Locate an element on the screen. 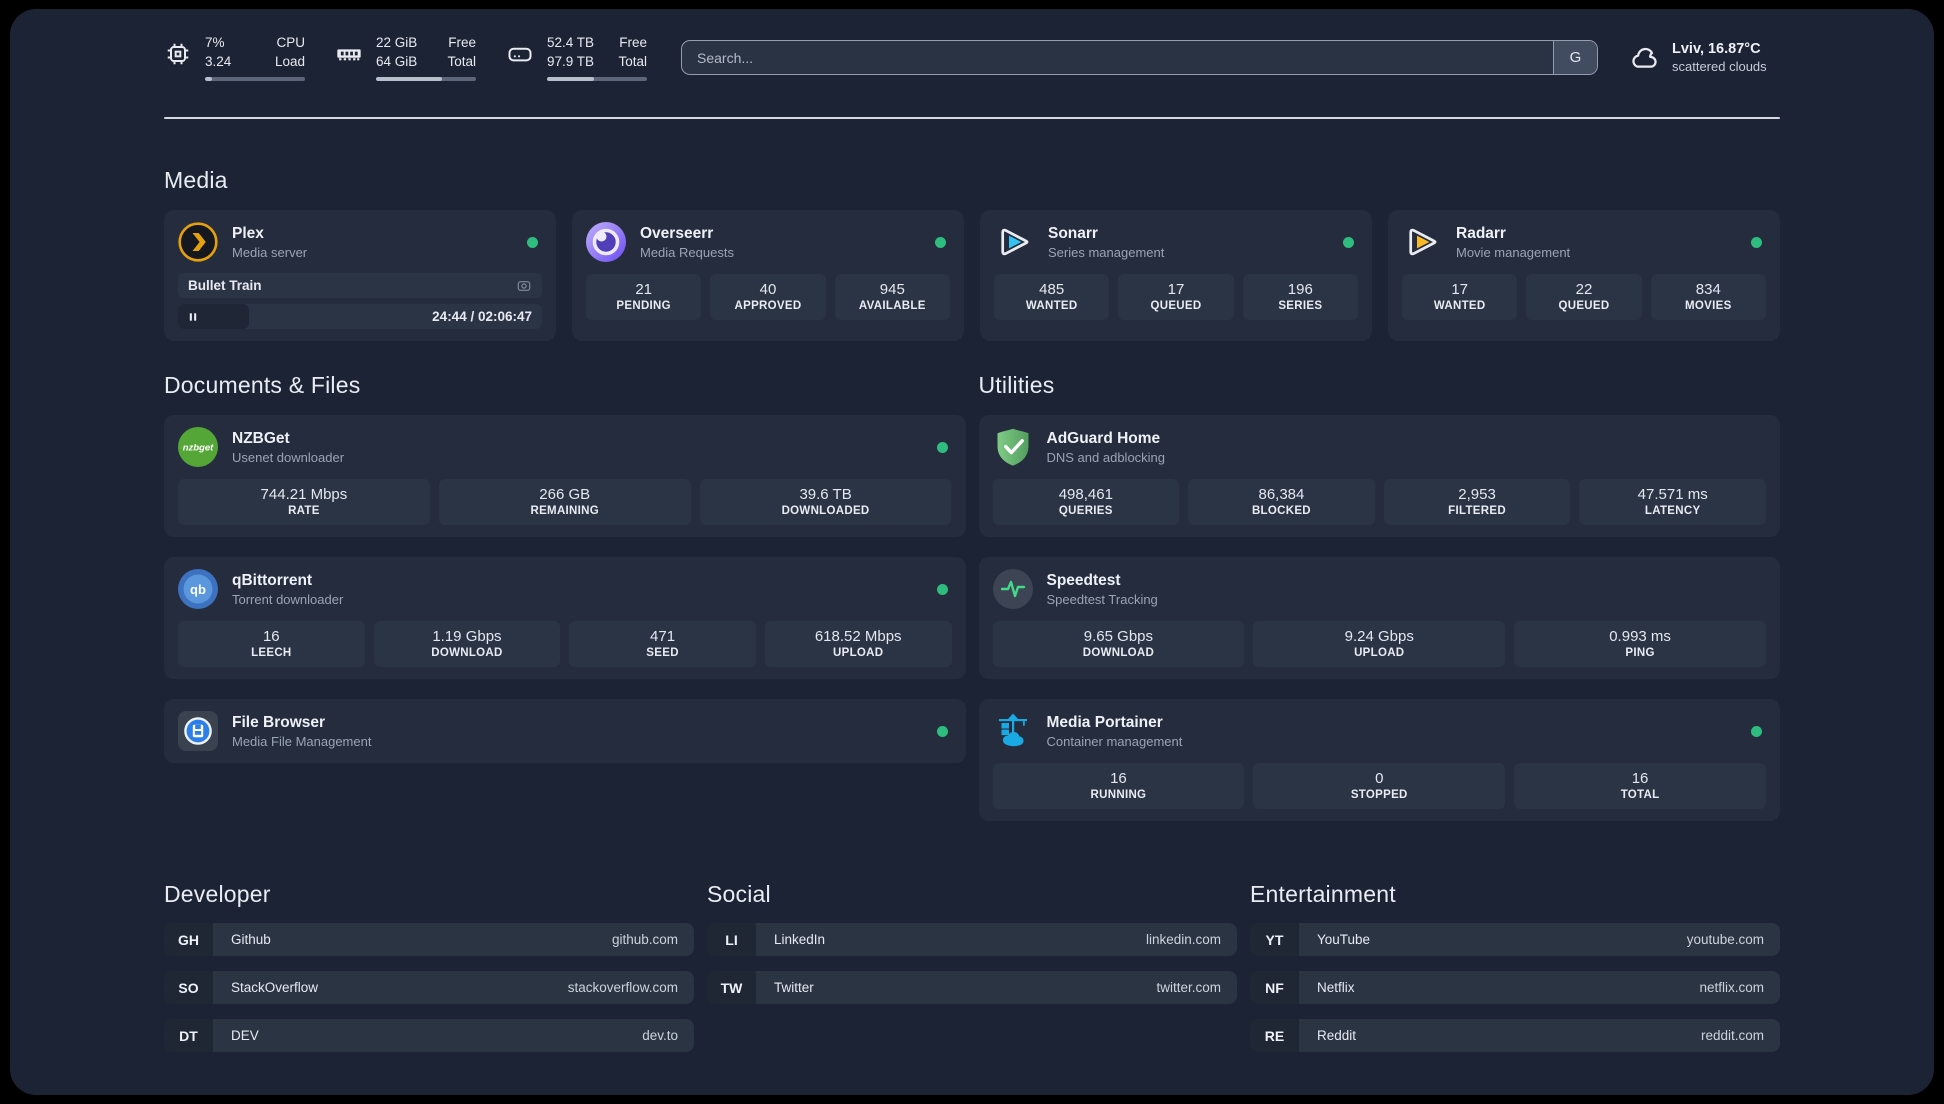  bookmark-group-title: Entertainment is located at coordinates (1323, 894).